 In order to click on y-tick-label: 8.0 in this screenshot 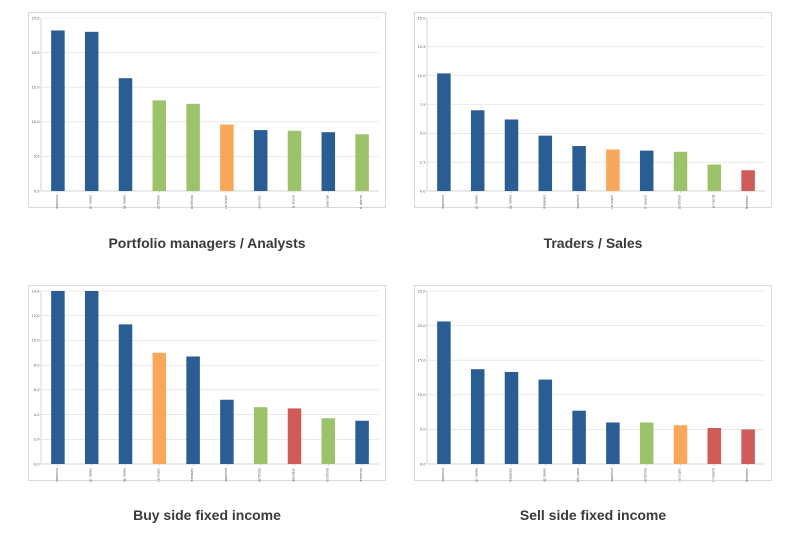, I will do `click(37, 365)`.